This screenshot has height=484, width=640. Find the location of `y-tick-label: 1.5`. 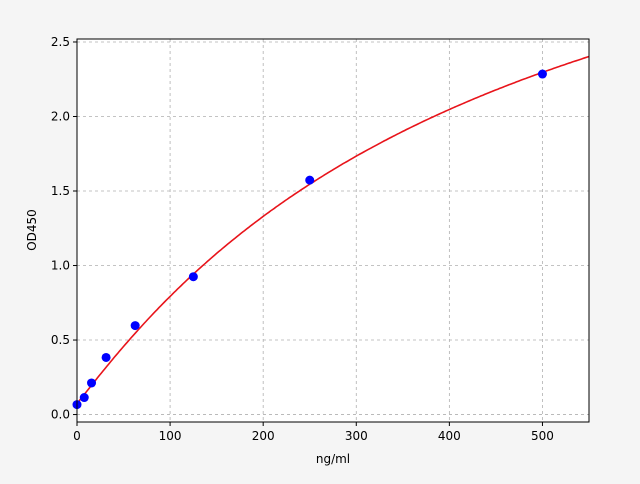

y-tick-label: 1.5 is located at coordinates (60, 191).